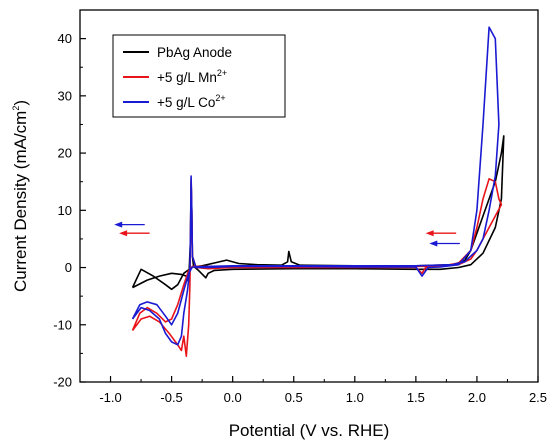 The image size is (550, 448). Describe the element at coordinates (65, 153) in the screenshot. I see `y-tick-label: 20` at that location.